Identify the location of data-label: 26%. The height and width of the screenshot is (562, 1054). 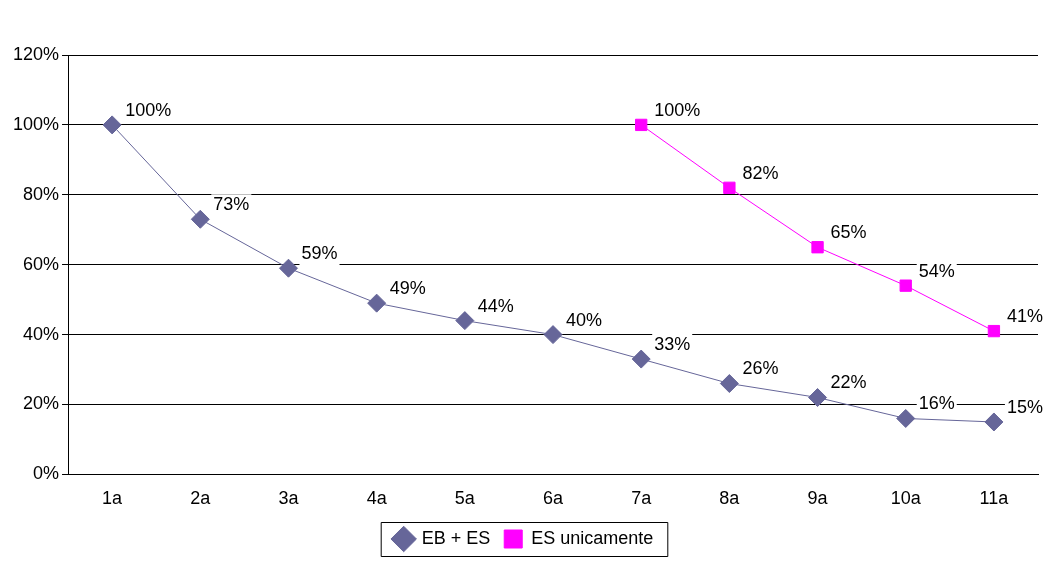
(760, 368).